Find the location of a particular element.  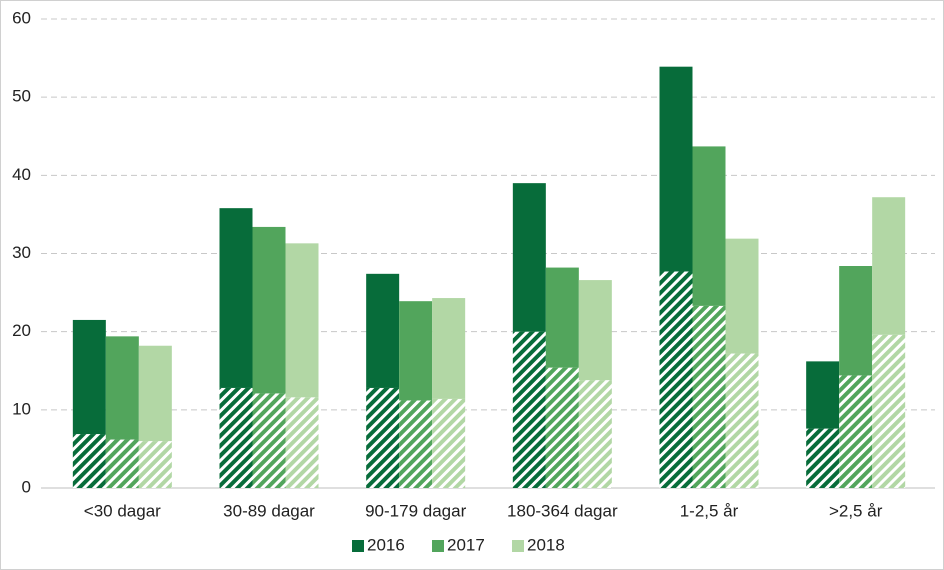

x-tick-label: >2,5 år is located at coordinates (856, 510).